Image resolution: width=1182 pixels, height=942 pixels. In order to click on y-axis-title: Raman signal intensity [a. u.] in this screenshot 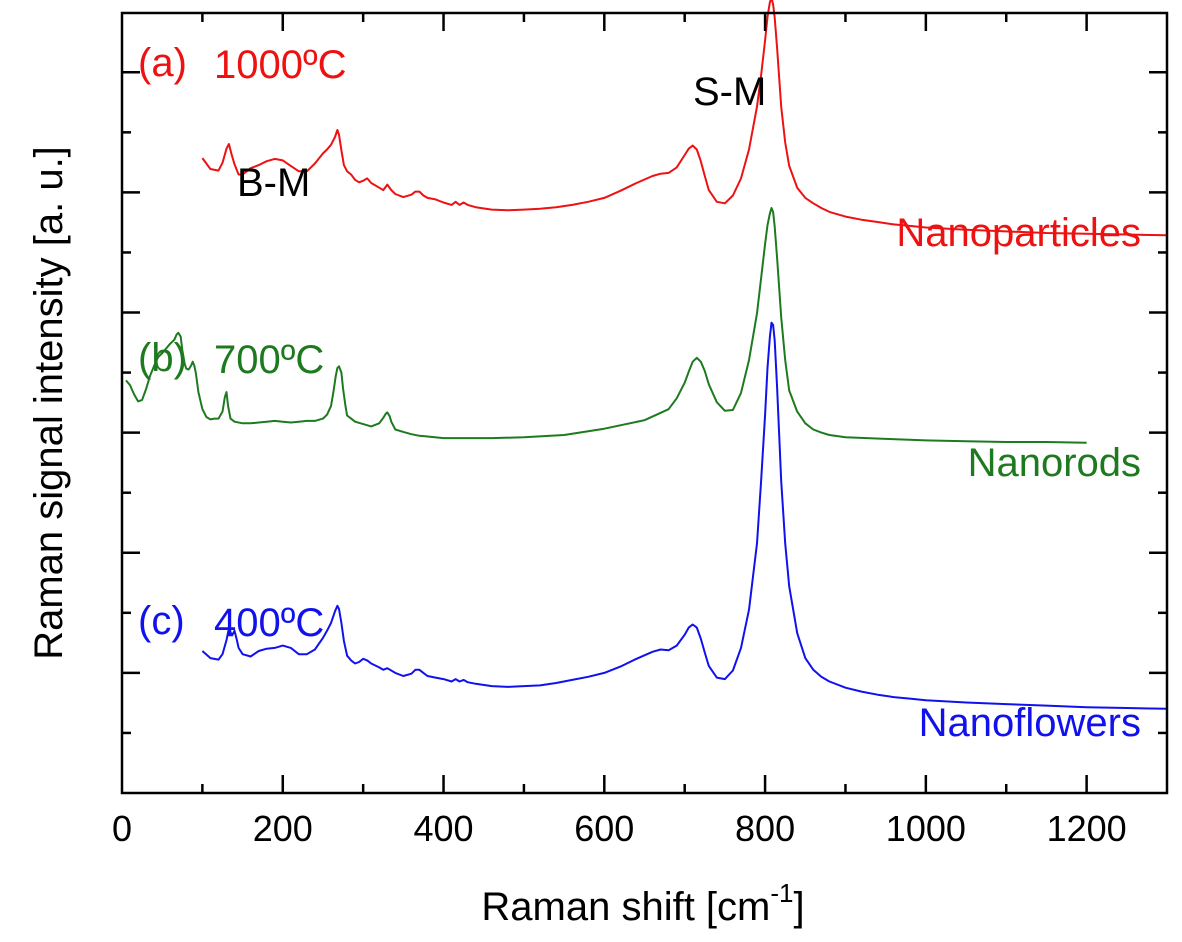, I will do `click(49, 403)`.